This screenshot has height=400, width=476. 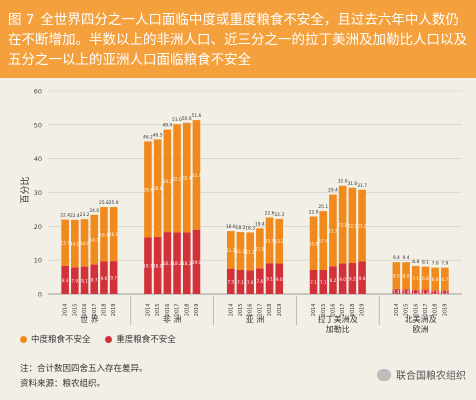 What do you see at coordinates (314, 213) in the screenshot?
I see `label-total-3-0: 22.9` at bounding box center [314, 213].